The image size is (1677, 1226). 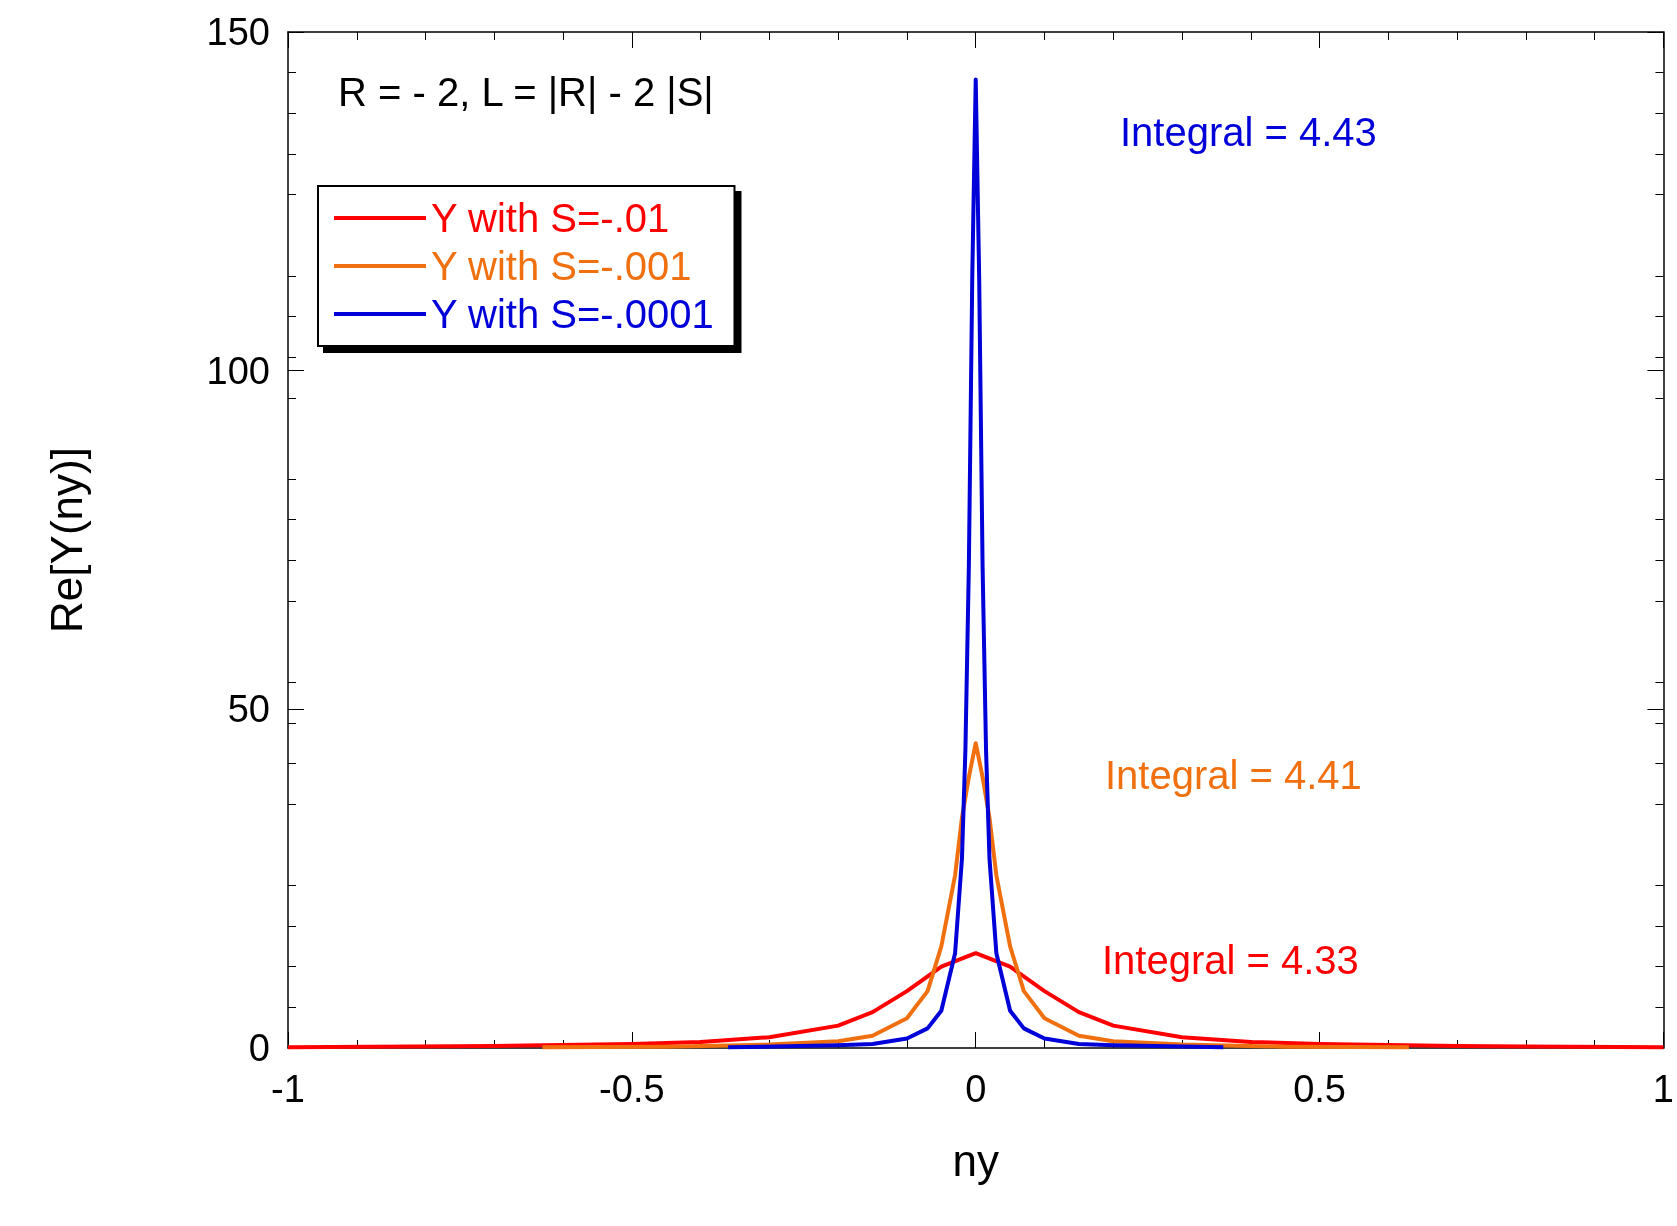 What do you see at coordinates (1319, 1089) in the screenshot?
I see `x-tick-label: 0.5` at bounding box center [1319, 1089].